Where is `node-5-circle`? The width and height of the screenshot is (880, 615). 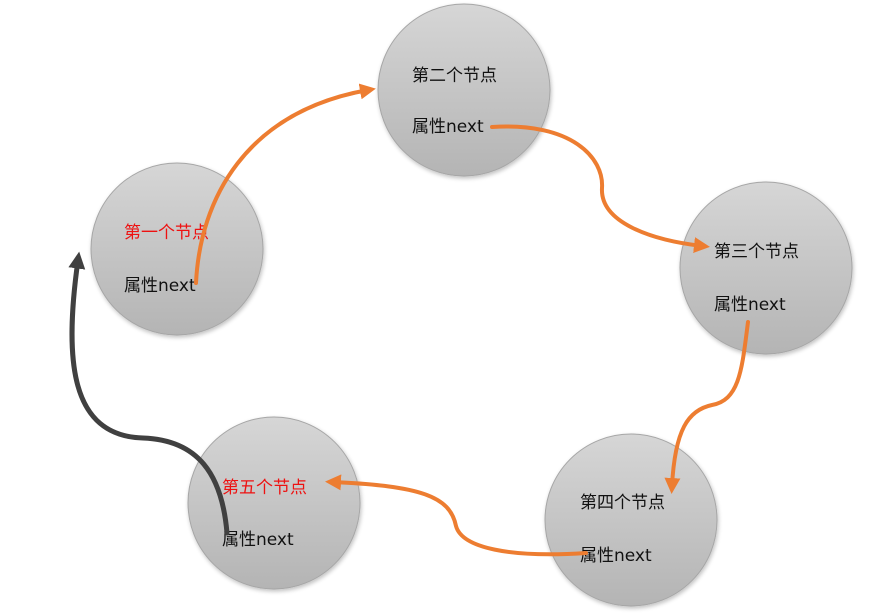
node-5-circle is located at coordinates (274, 503).